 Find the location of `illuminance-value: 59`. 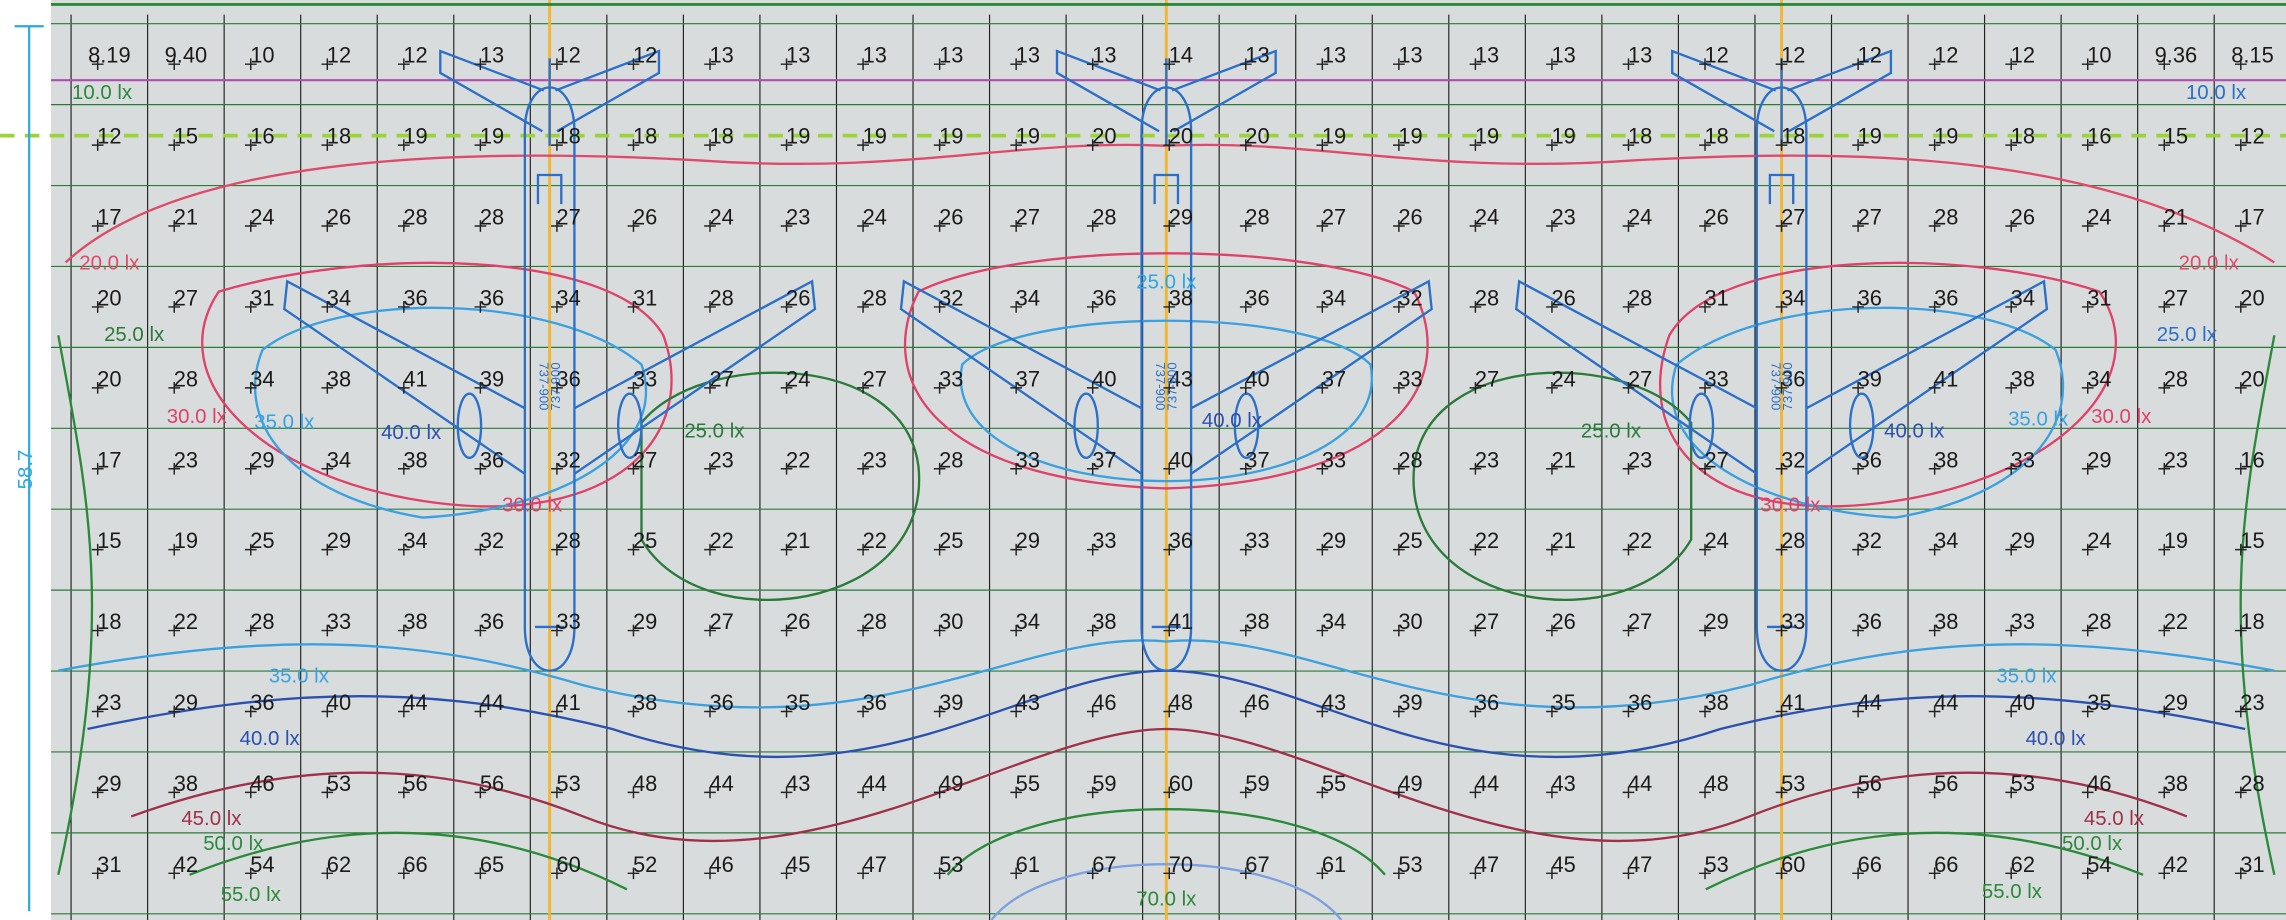

illuminance-value: 59 is located at coordinates (1104, 783).